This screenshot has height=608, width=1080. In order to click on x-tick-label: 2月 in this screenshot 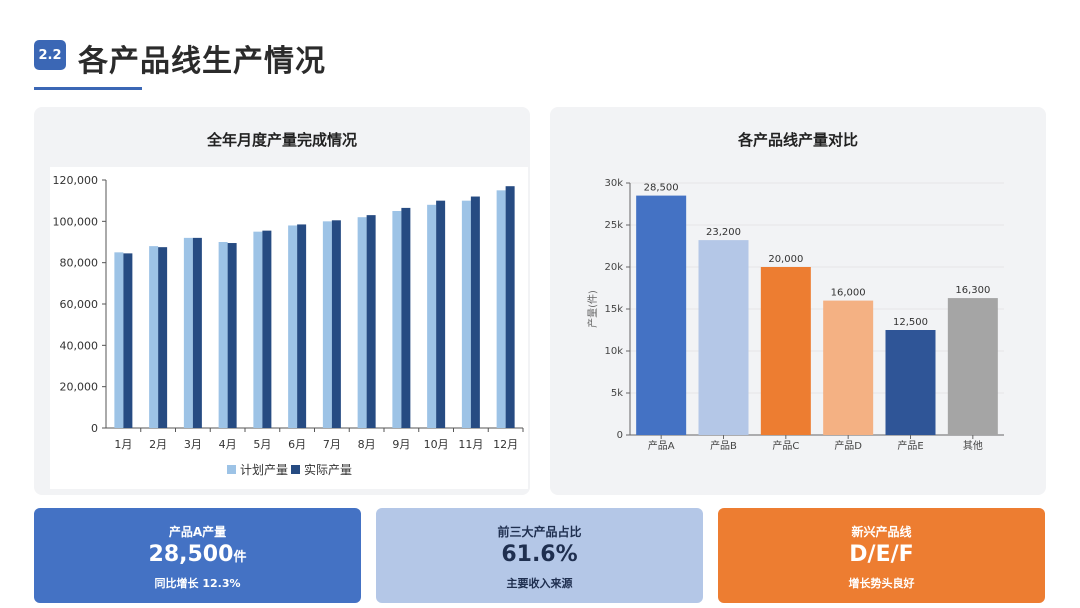, I will do `click(158, 444)`.